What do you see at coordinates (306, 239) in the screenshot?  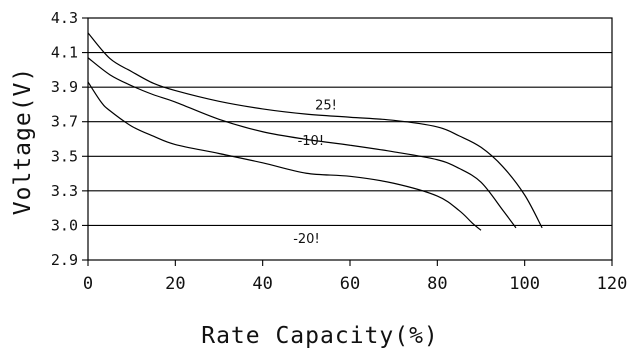 I see `series-annotation-2: -20!` at bounding box center [306, 239].